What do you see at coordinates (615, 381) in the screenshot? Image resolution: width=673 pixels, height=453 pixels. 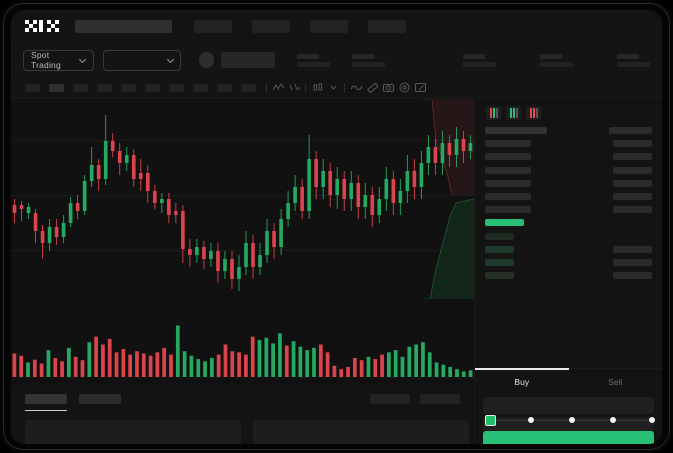 I see `tab-sell: Sell` at bounding box center [615, 381].